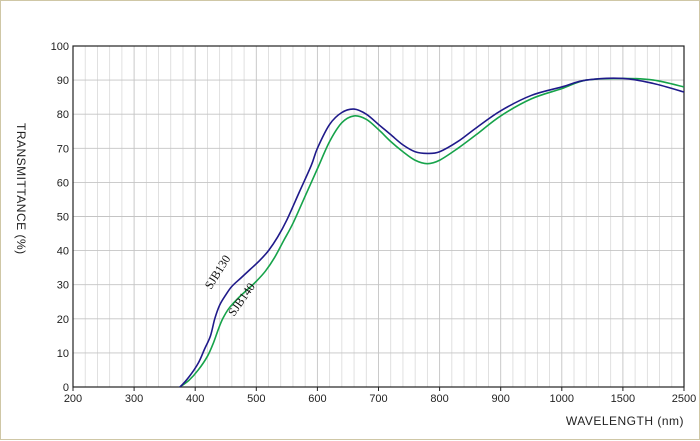  What do you see at coordinates (63, 149) in the screenshot?
I see `y-tick-label: 70` at bounding box center [63, 149].